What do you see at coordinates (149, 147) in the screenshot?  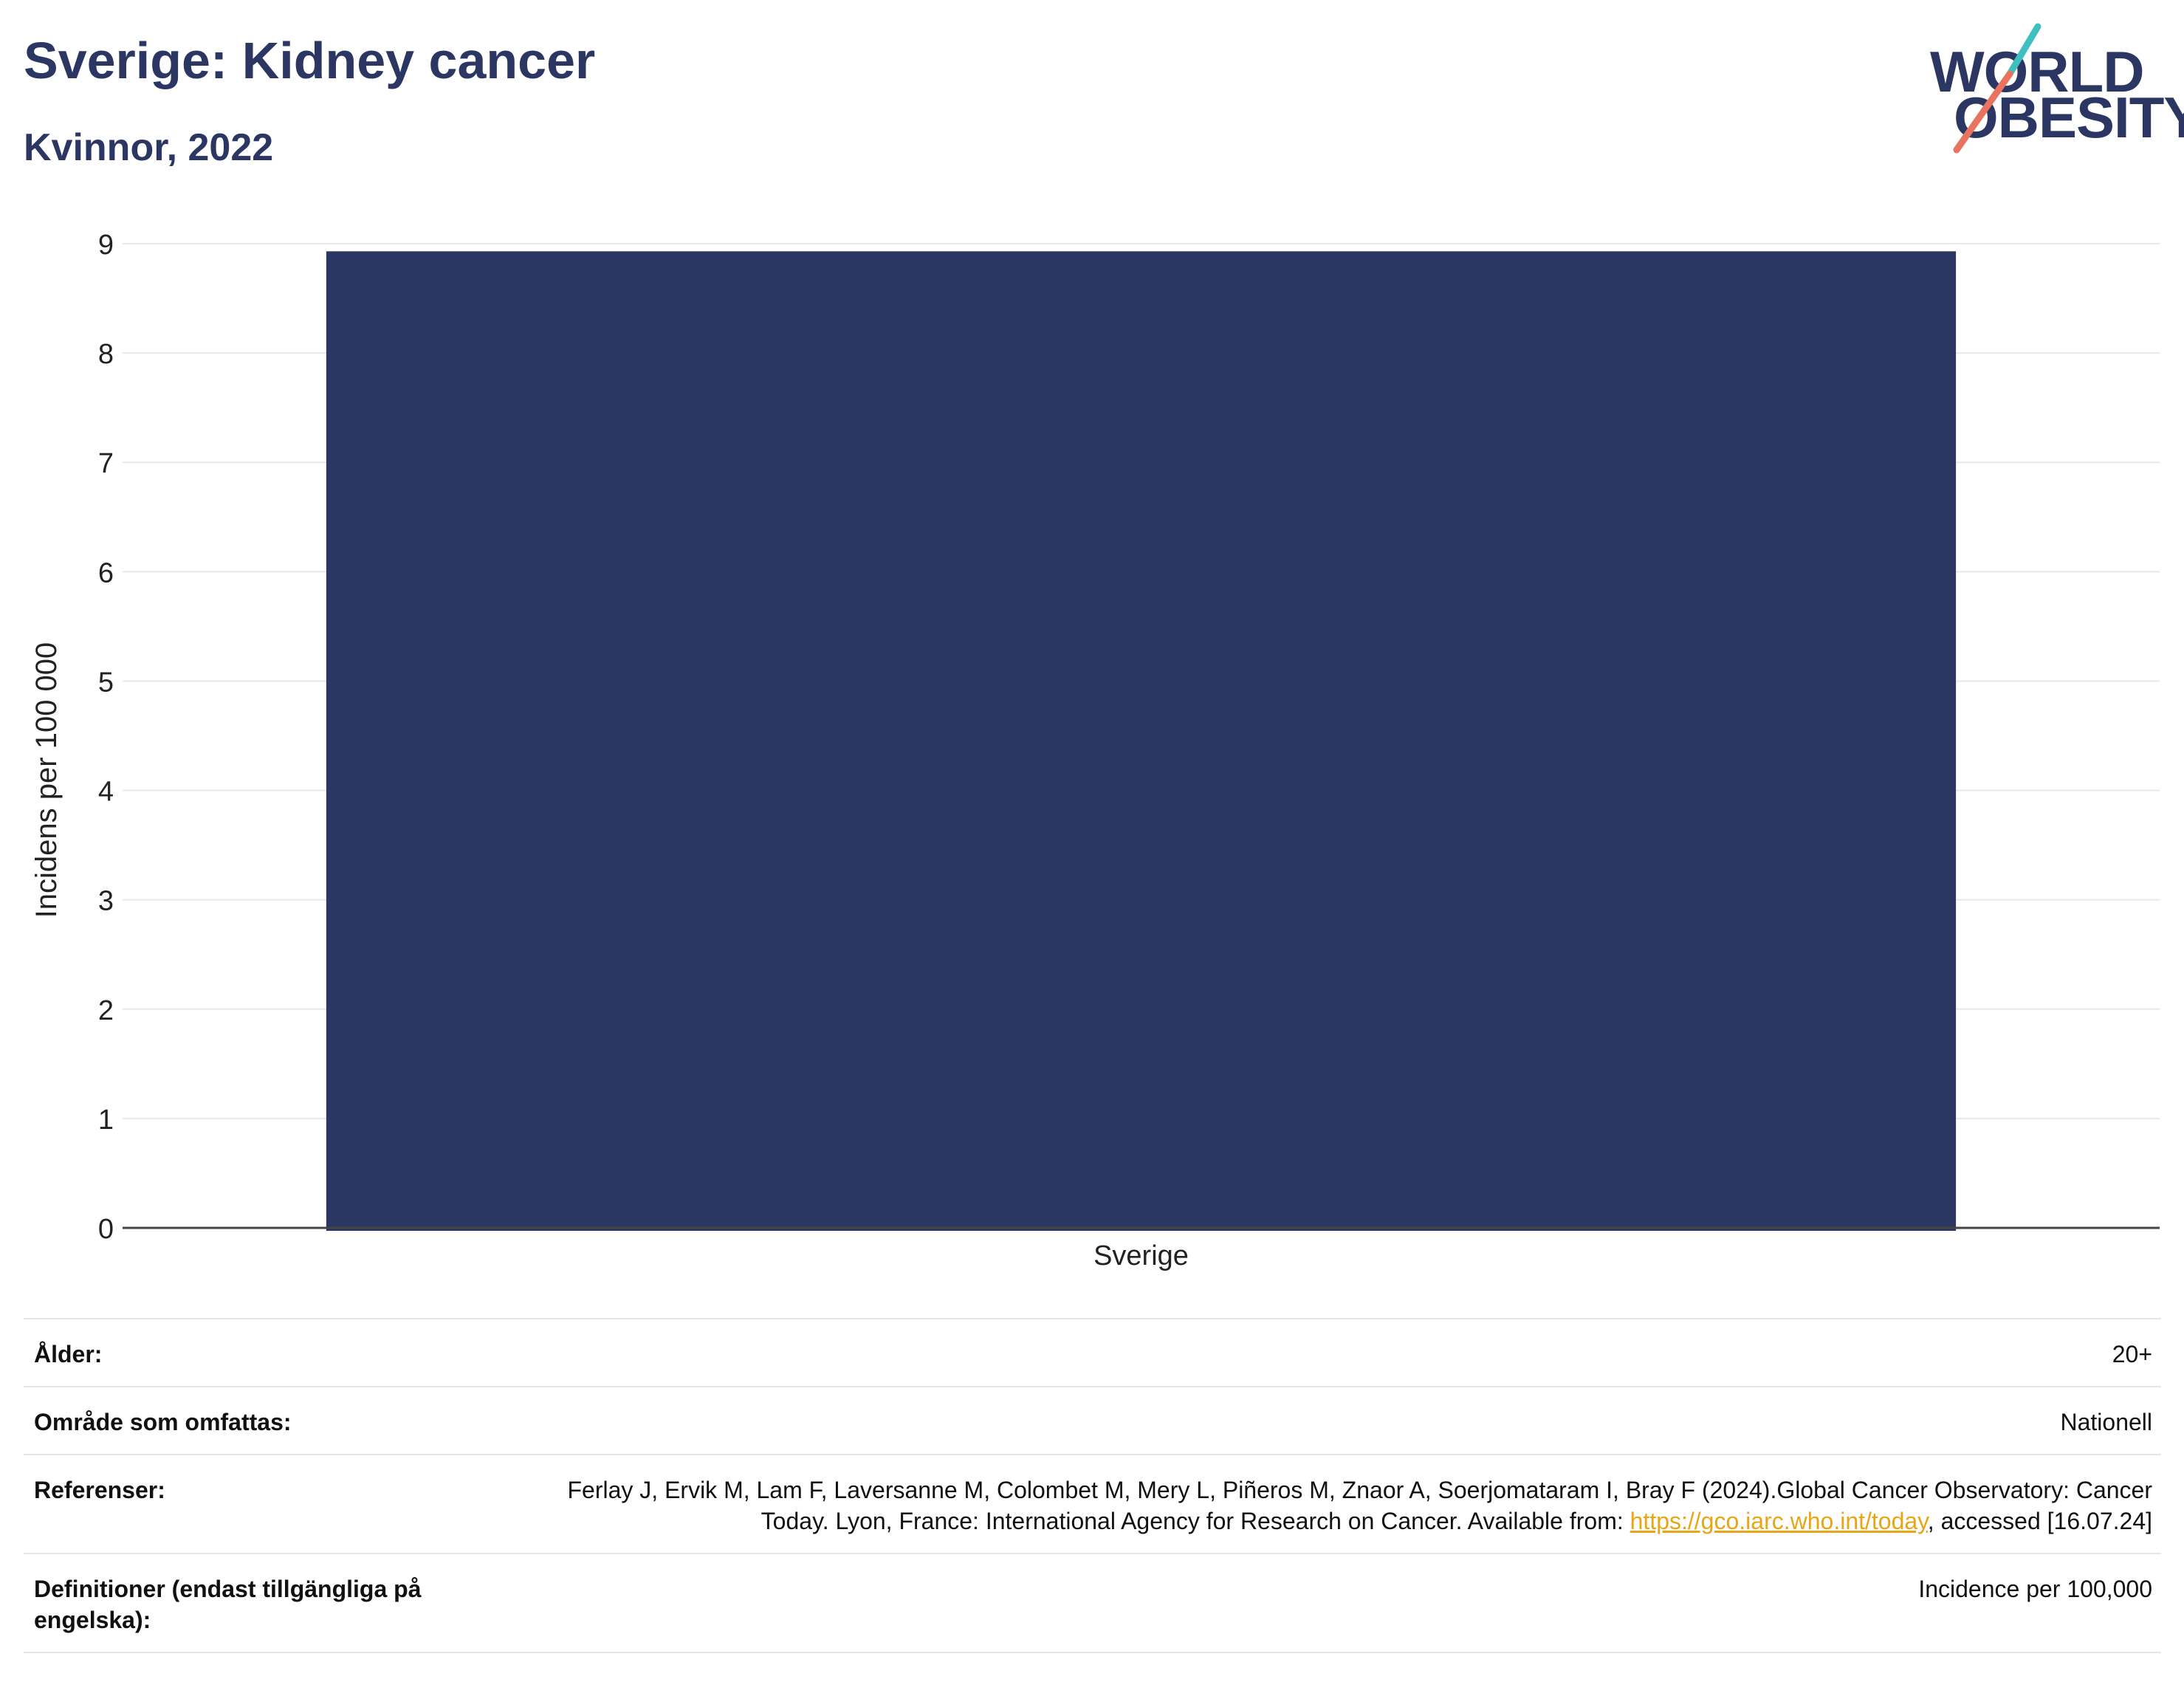 I see `chart-subtitle: Kvinnor, 2022` at bounding box center [149, 147].